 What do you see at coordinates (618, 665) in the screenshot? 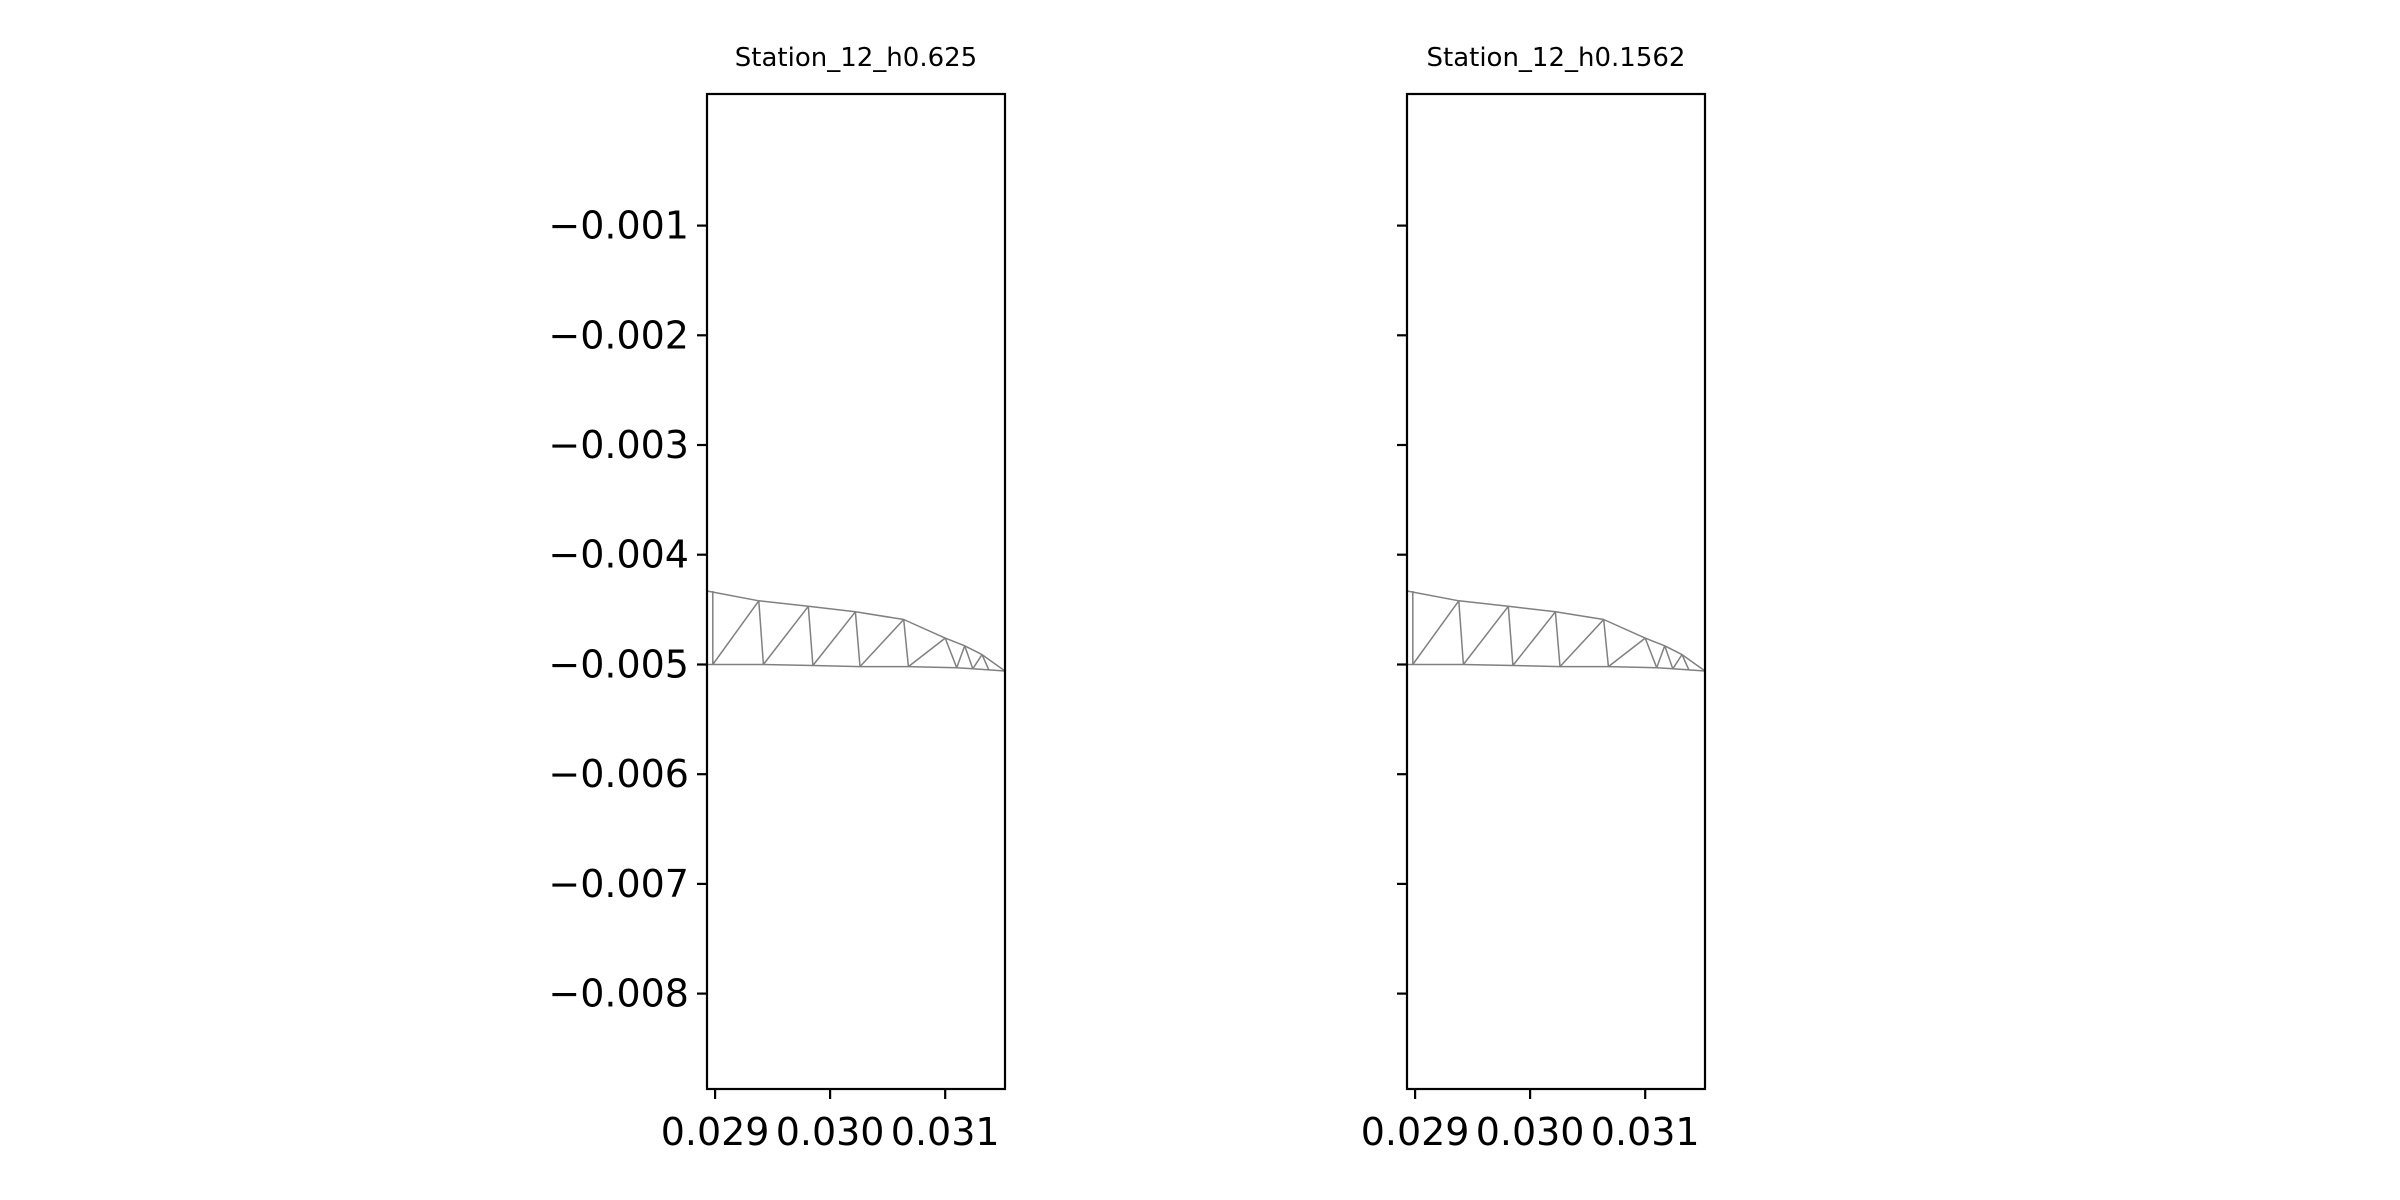
I see `y-tick-label: −0.005` at bounding box center [618, 665].